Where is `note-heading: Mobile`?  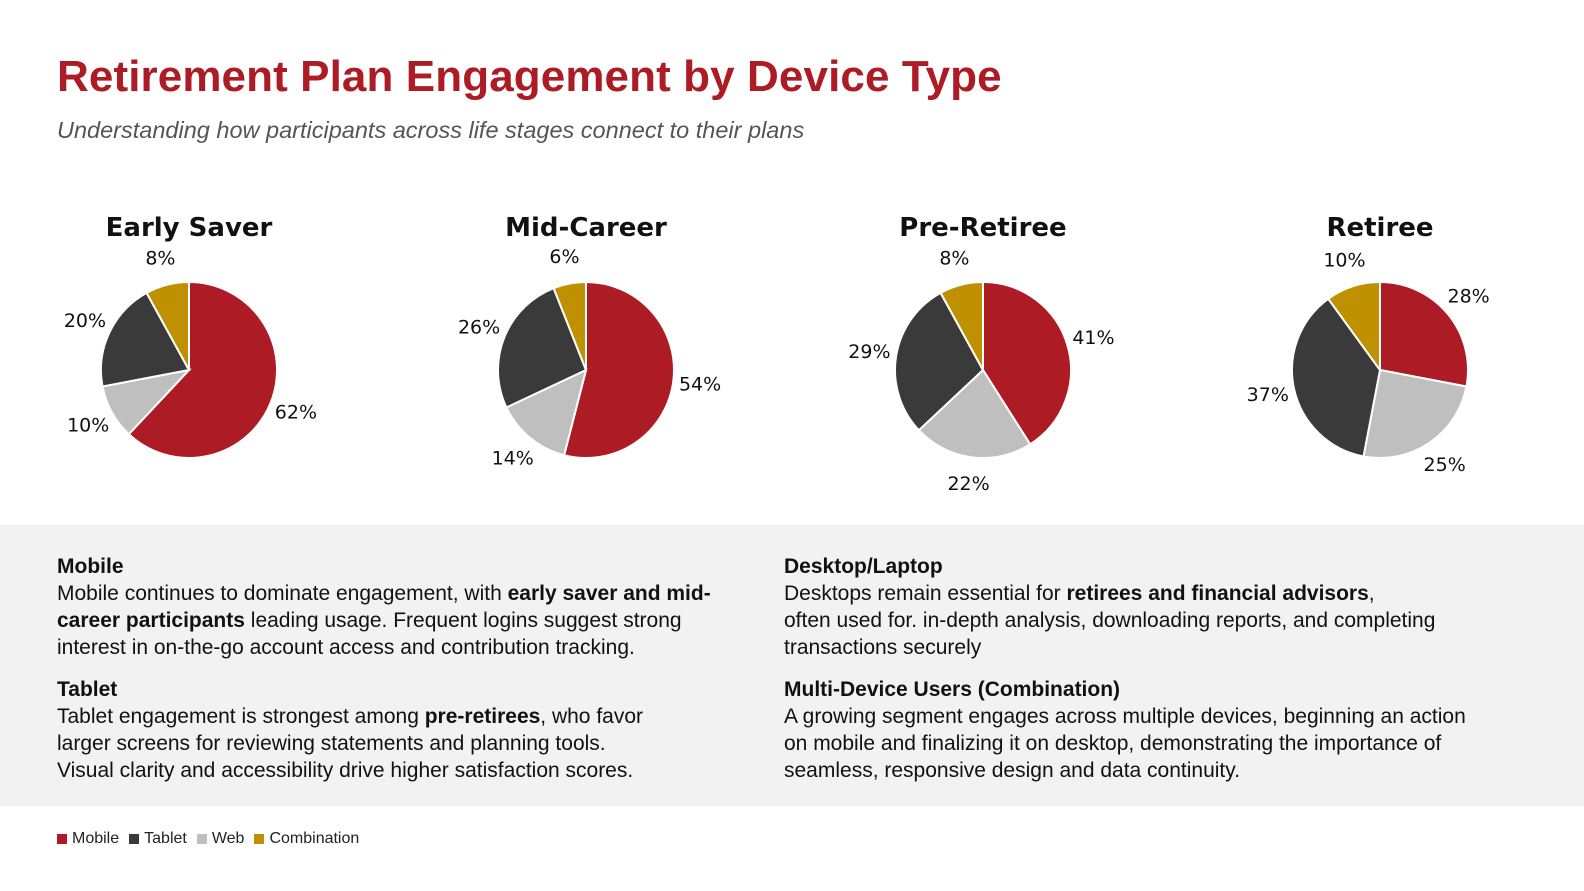 note-heading: Mobile is located at coordinates (90, 566).